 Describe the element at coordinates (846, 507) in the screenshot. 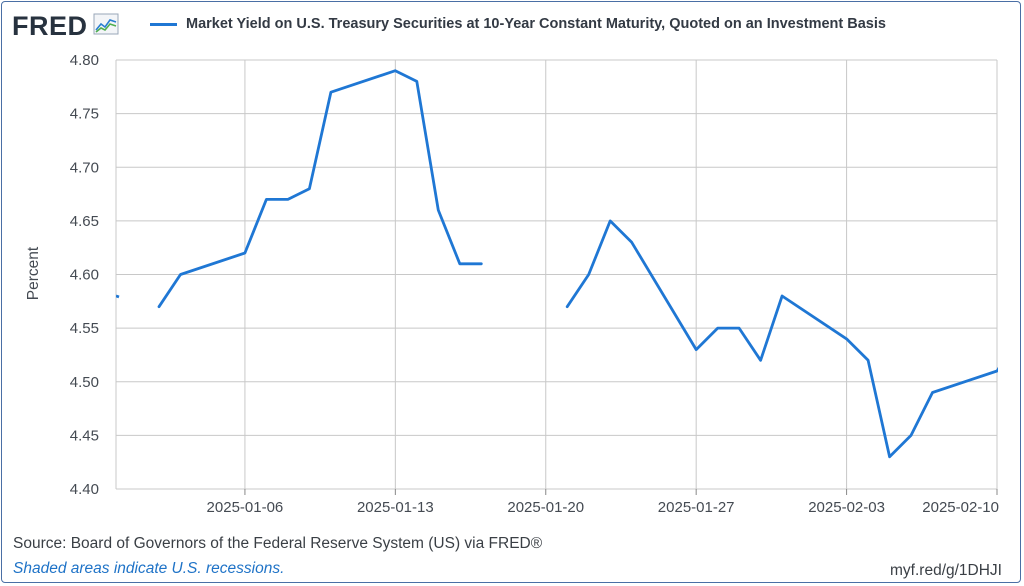

I see `x-tick-label: 2025-02-03` at that location.